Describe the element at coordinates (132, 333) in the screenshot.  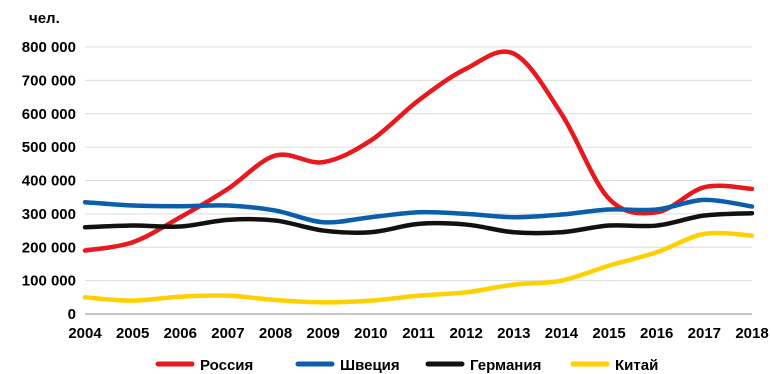
I see `x-tick-label: 2005` at that location.